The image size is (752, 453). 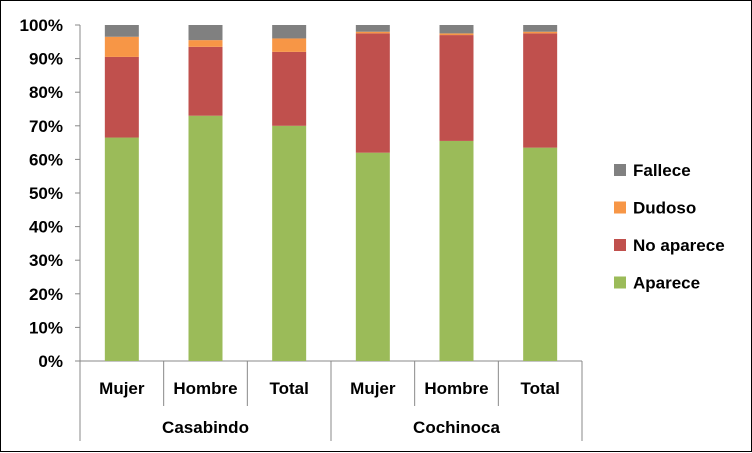 What do you see at coordinates (46, 227) in the screenshot?
I see `y-tick-label: 40%` at bounding box center [46, 227].